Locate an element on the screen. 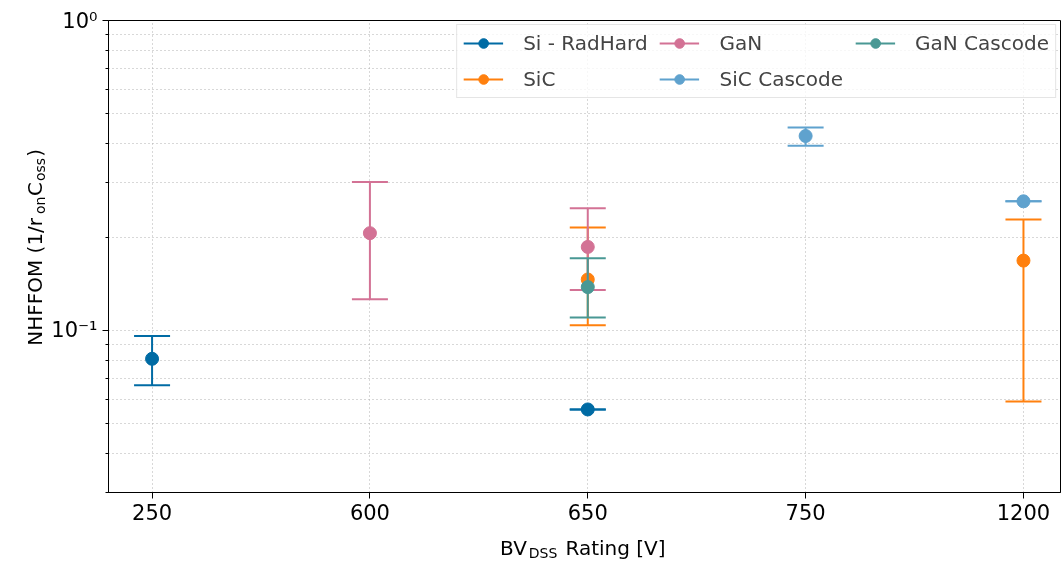  legend-label: SiC is located at coordinates (539, 79).